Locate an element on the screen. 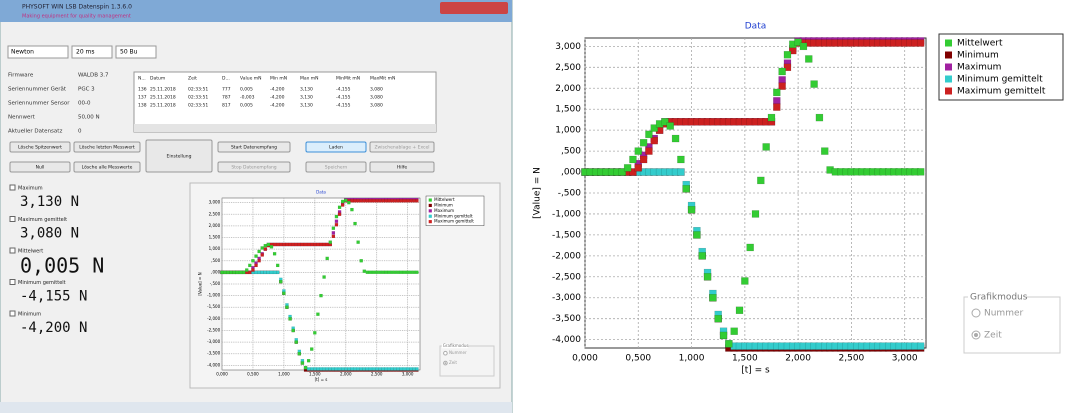  y-tick-label: ,000 is located at coordinates (571, 173).